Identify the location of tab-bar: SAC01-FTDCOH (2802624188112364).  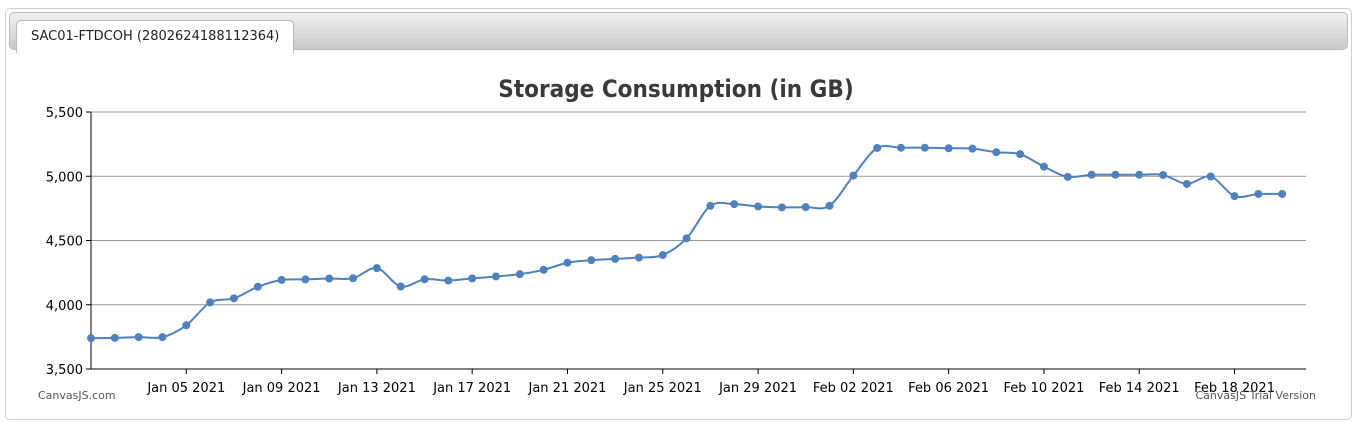
(678, 32).